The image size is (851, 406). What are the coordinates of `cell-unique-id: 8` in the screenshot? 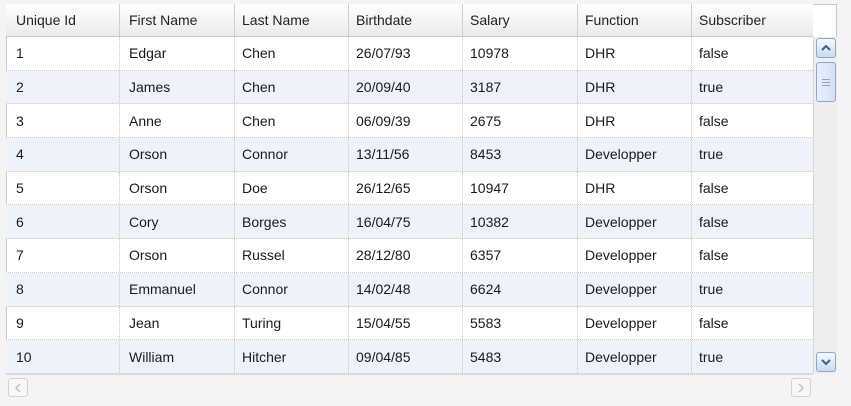 It's located at (63, 289).